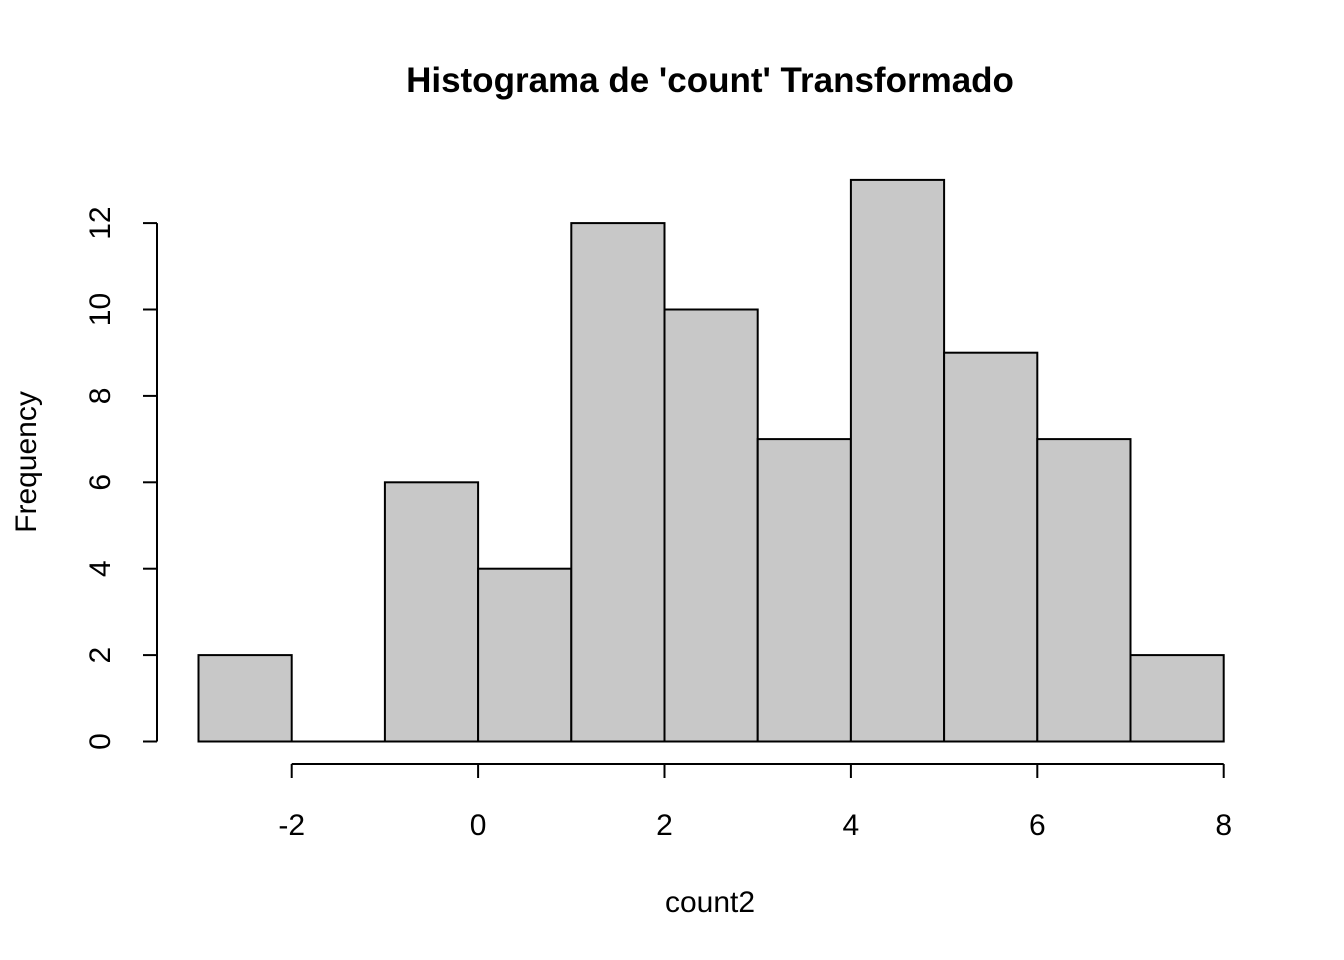  What do you see at coordinates (755, 802) in the screenshot?
I see `x-axis: -2 0 2 4 6 8` at bounding box center [755, 802].